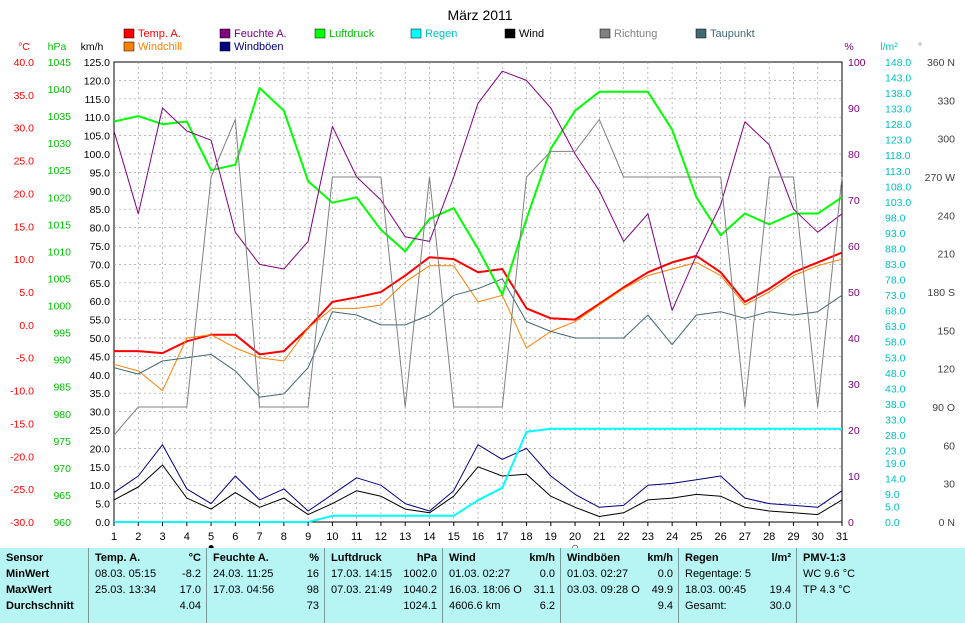  I want to click on x-tick-label: 2, so click(138, 537).